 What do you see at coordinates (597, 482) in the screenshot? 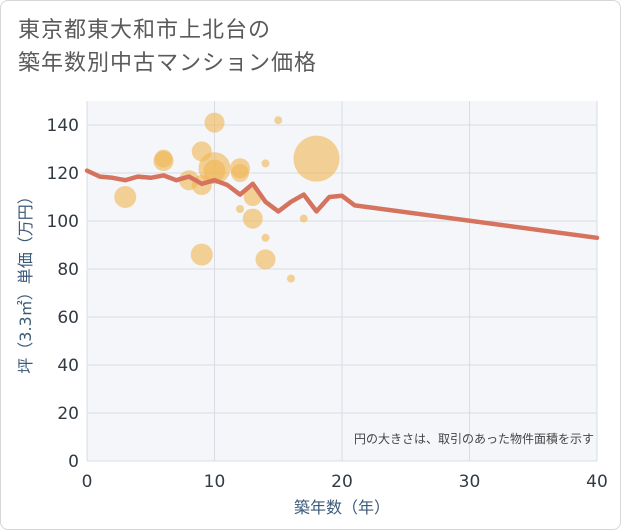
I see `x-tick-label: 40` at bounding box center [597, 482].